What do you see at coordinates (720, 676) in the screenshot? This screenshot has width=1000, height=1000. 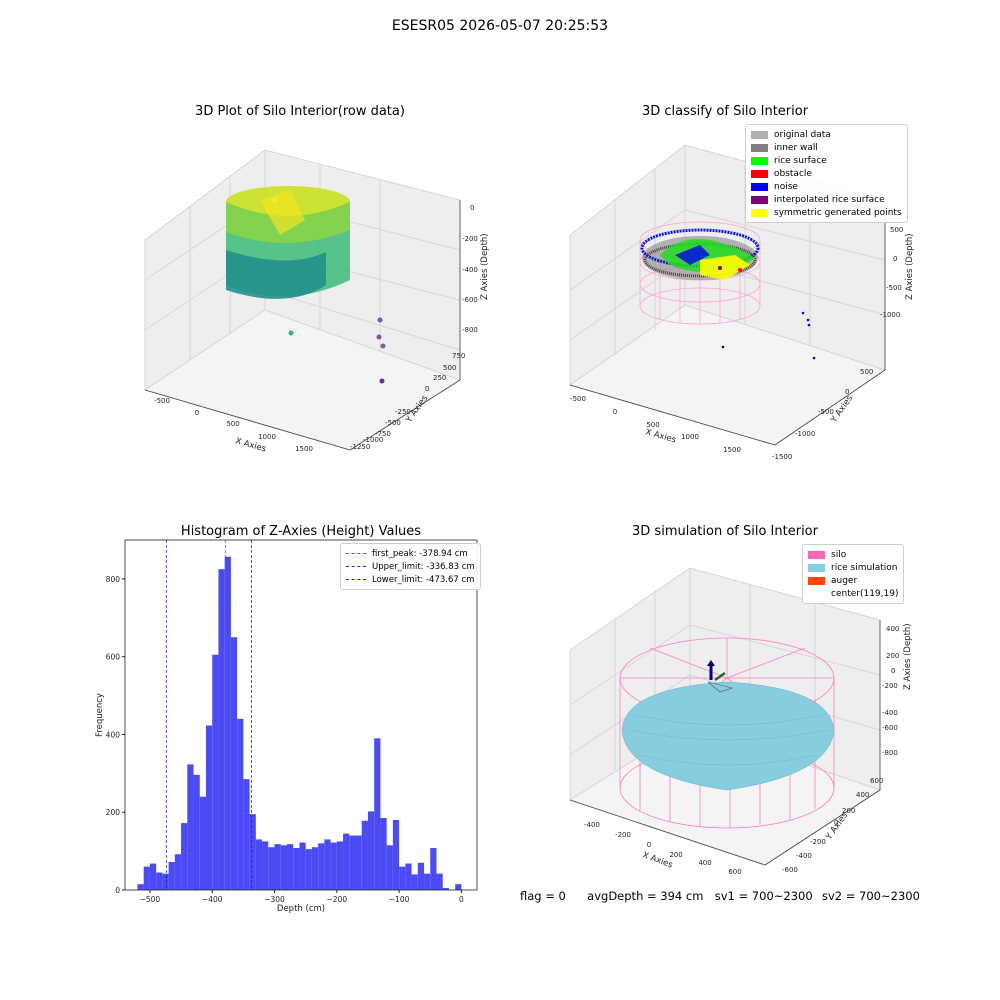 I see `panel4-auger` at bounding box center [720, 676].